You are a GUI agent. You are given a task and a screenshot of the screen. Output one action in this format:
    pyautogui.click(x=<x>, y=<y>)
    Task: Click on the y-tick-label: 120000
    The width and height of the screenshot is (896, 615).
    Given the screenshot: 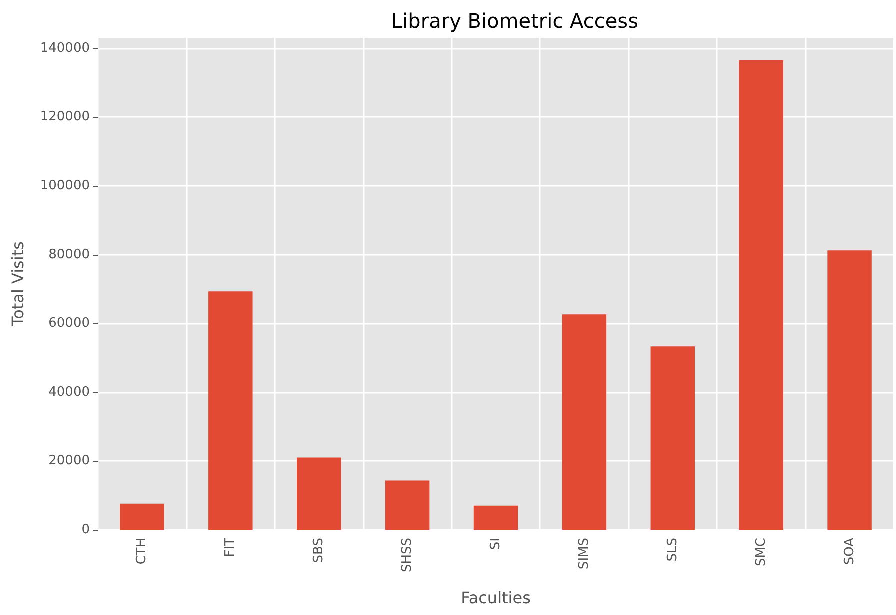 What is the action you would take?
    pyautogui.click(x=65, y=117)
    